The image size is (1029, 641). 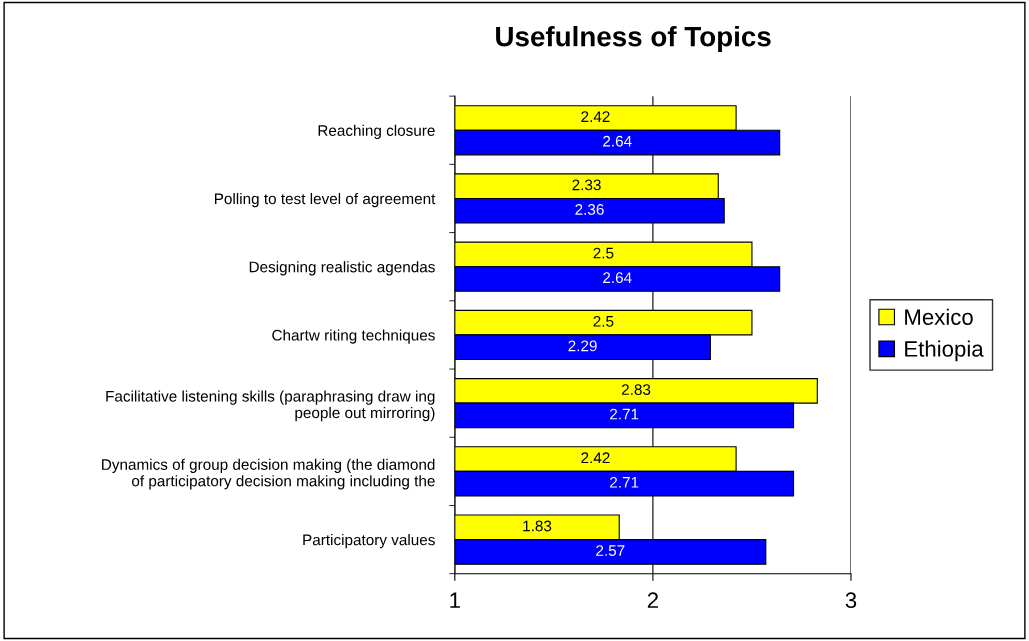 What do you see at coordinates (944, 351) in the screenshot?
I see `legend-label: Ethiopia` at bounding box center [944, 351].